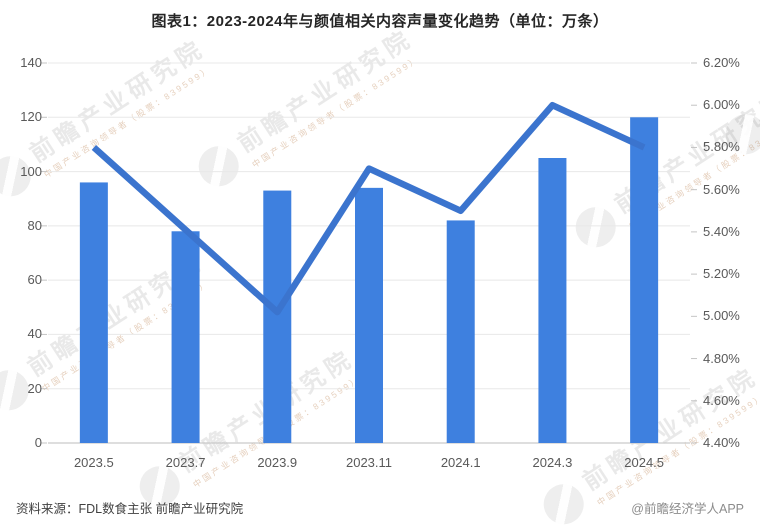 The width and height of the screenshot is (760, 531). What do you see at coordinates (277, 316) in the screenshot?
I see `bar-2023.9` at bounding box center [277, 316].